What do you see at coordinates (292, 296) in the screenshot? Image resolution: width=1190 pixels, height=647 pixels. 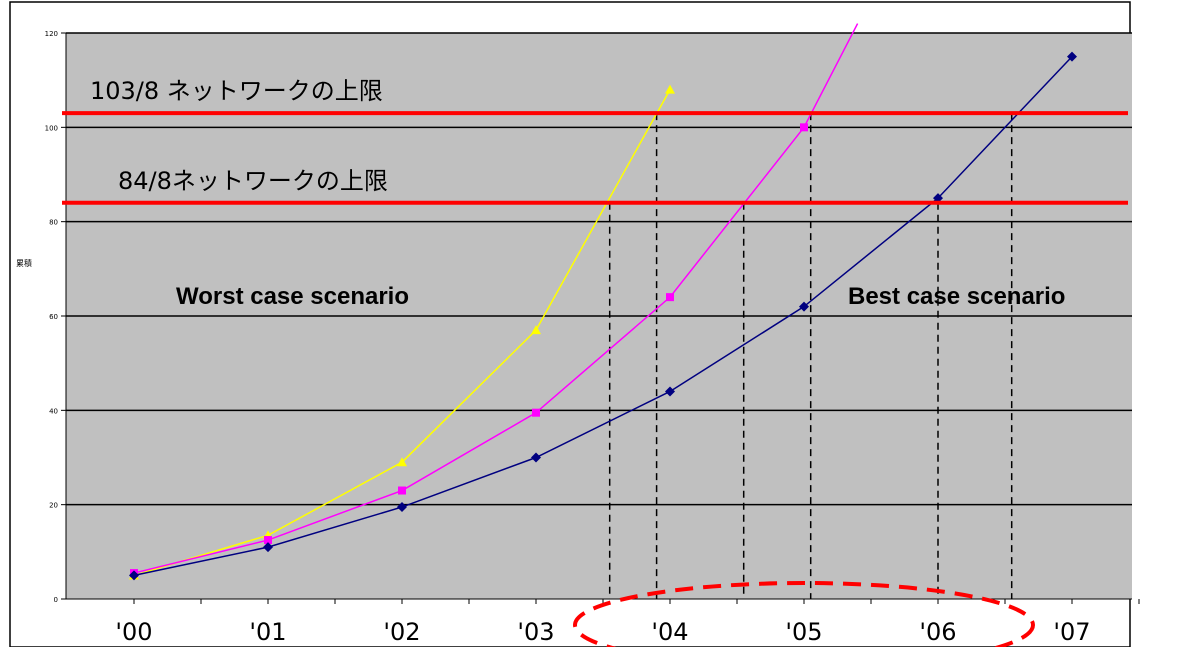 I see `worst-case-label: Worst case scenario` at bounding box center [292, 296].